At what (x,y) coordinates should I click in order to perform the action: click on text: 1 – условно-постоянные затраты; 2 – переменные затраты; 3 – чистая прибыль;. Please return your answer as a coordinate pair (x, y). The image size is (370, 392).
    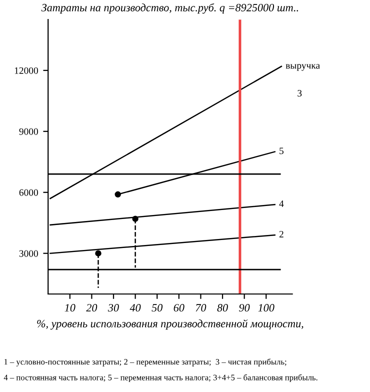
    Looking at the image, I should click on (145, 362).